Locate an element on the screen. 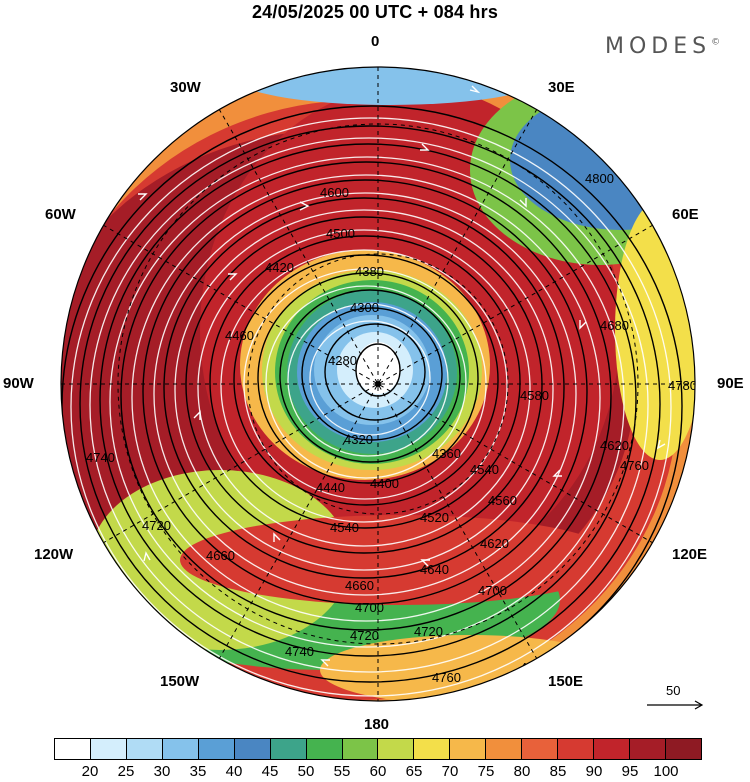  colorbar-tick-label: 40 is located at coordinates (234, 771).